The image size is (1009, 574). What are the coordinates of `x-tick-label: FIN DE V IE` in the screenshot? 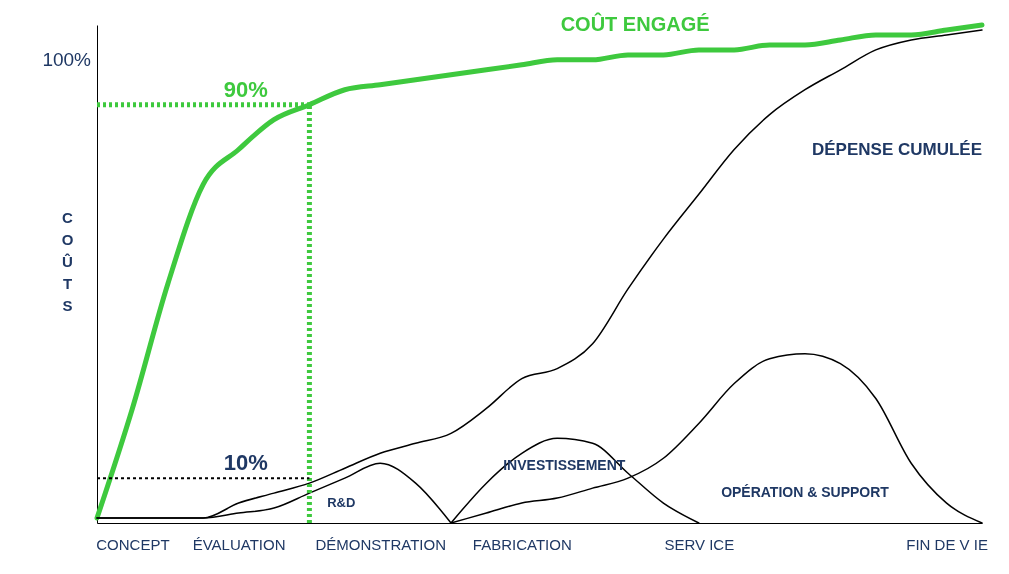 It's located at (947, 544).